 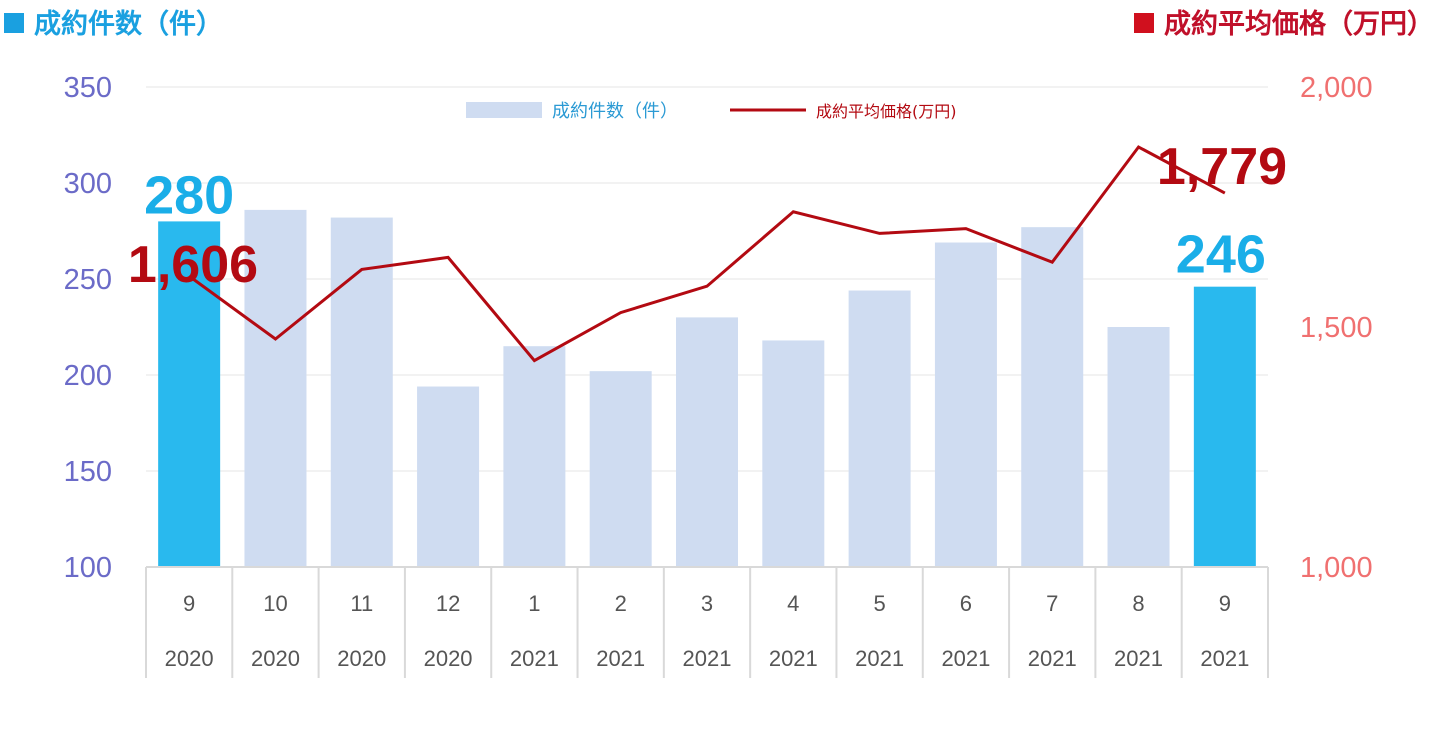 What do you see at coordinates (1222, 167) in the screenshot?
I see `callout-line-last: 1,779` at bounding box center [1222, 167].